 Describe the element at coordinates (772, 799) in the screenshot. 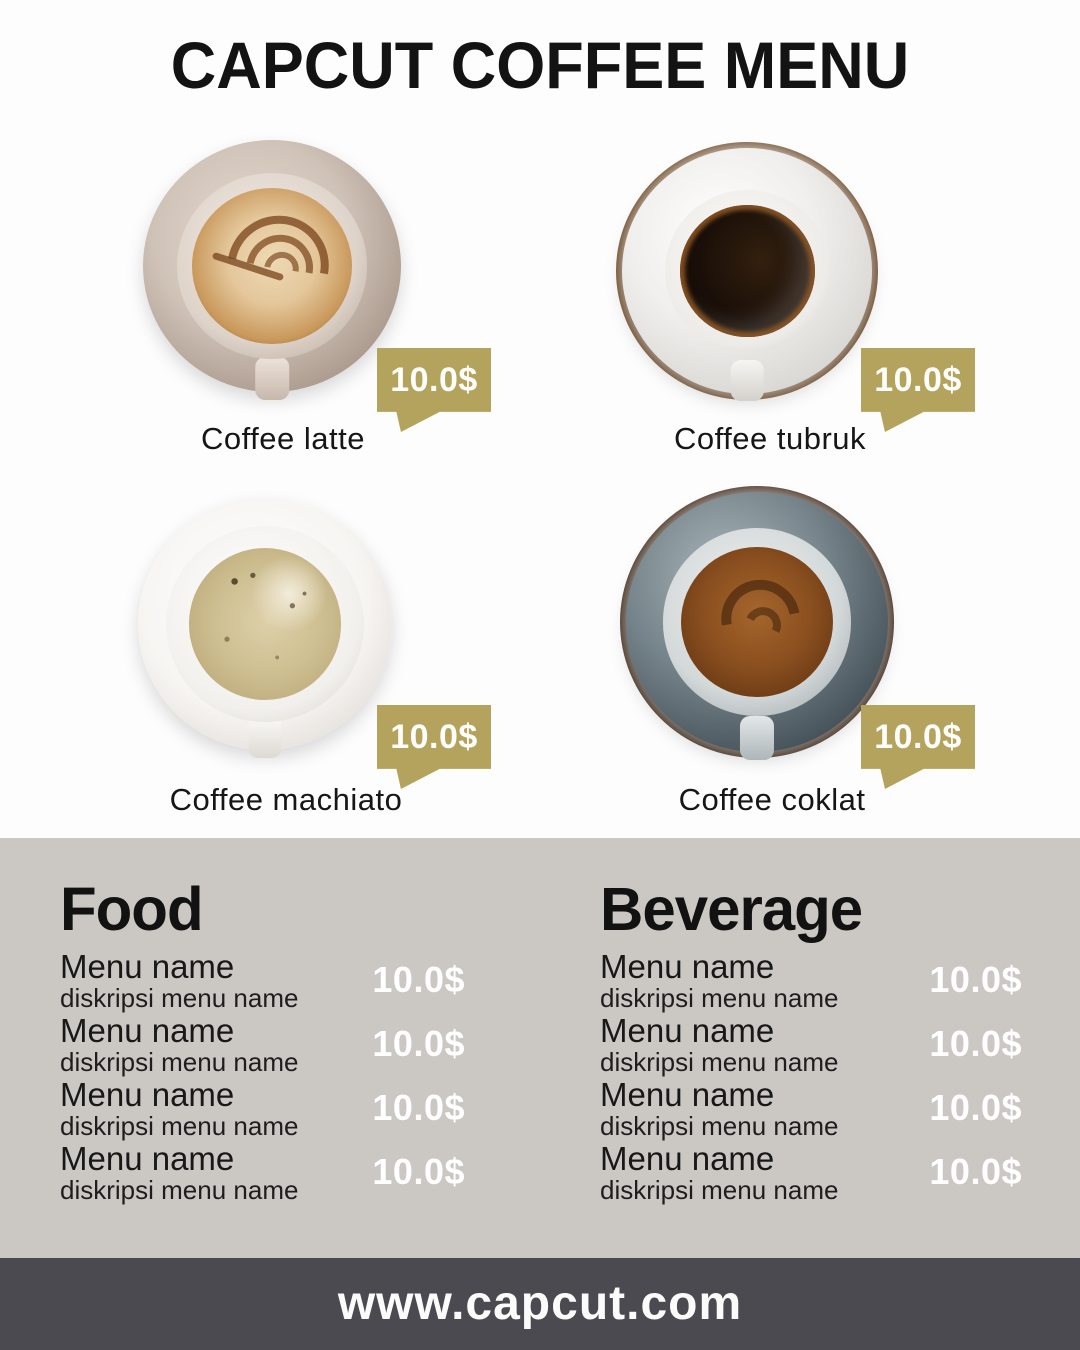

I see `product-name: Coffee coklat` at that location.